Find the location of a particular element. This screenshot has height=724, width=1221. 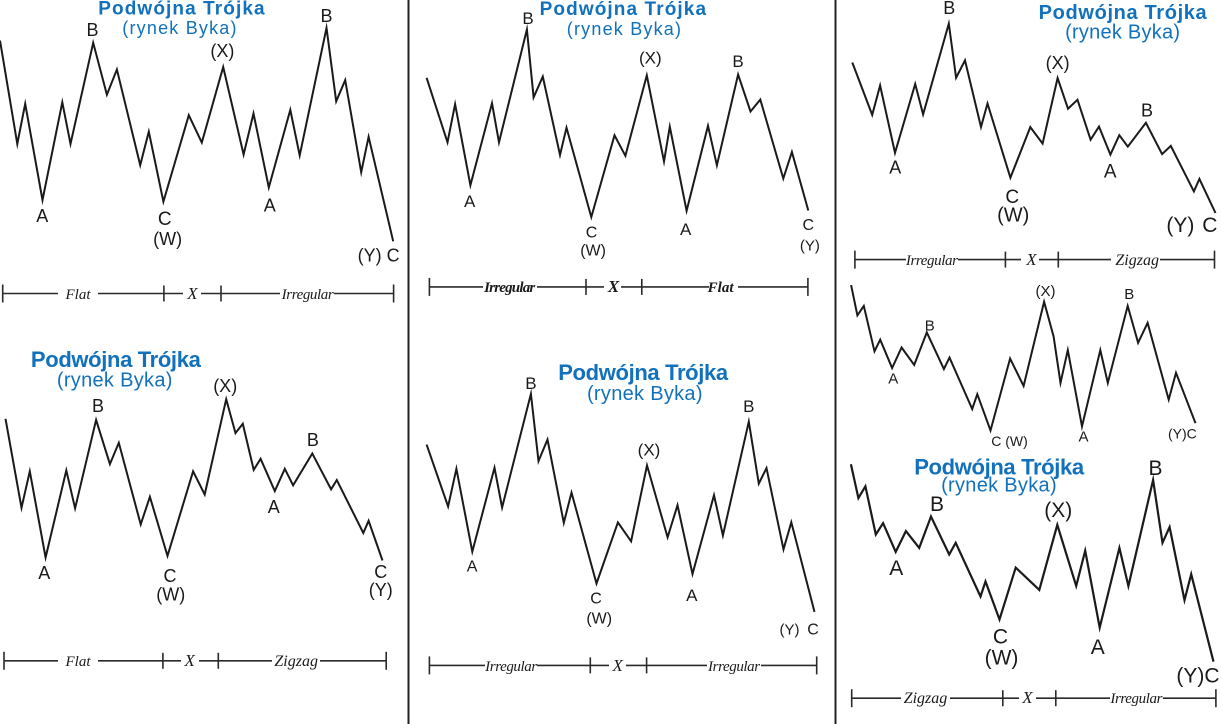

svg-text: C (W) is located at coordinates (1009, 441).